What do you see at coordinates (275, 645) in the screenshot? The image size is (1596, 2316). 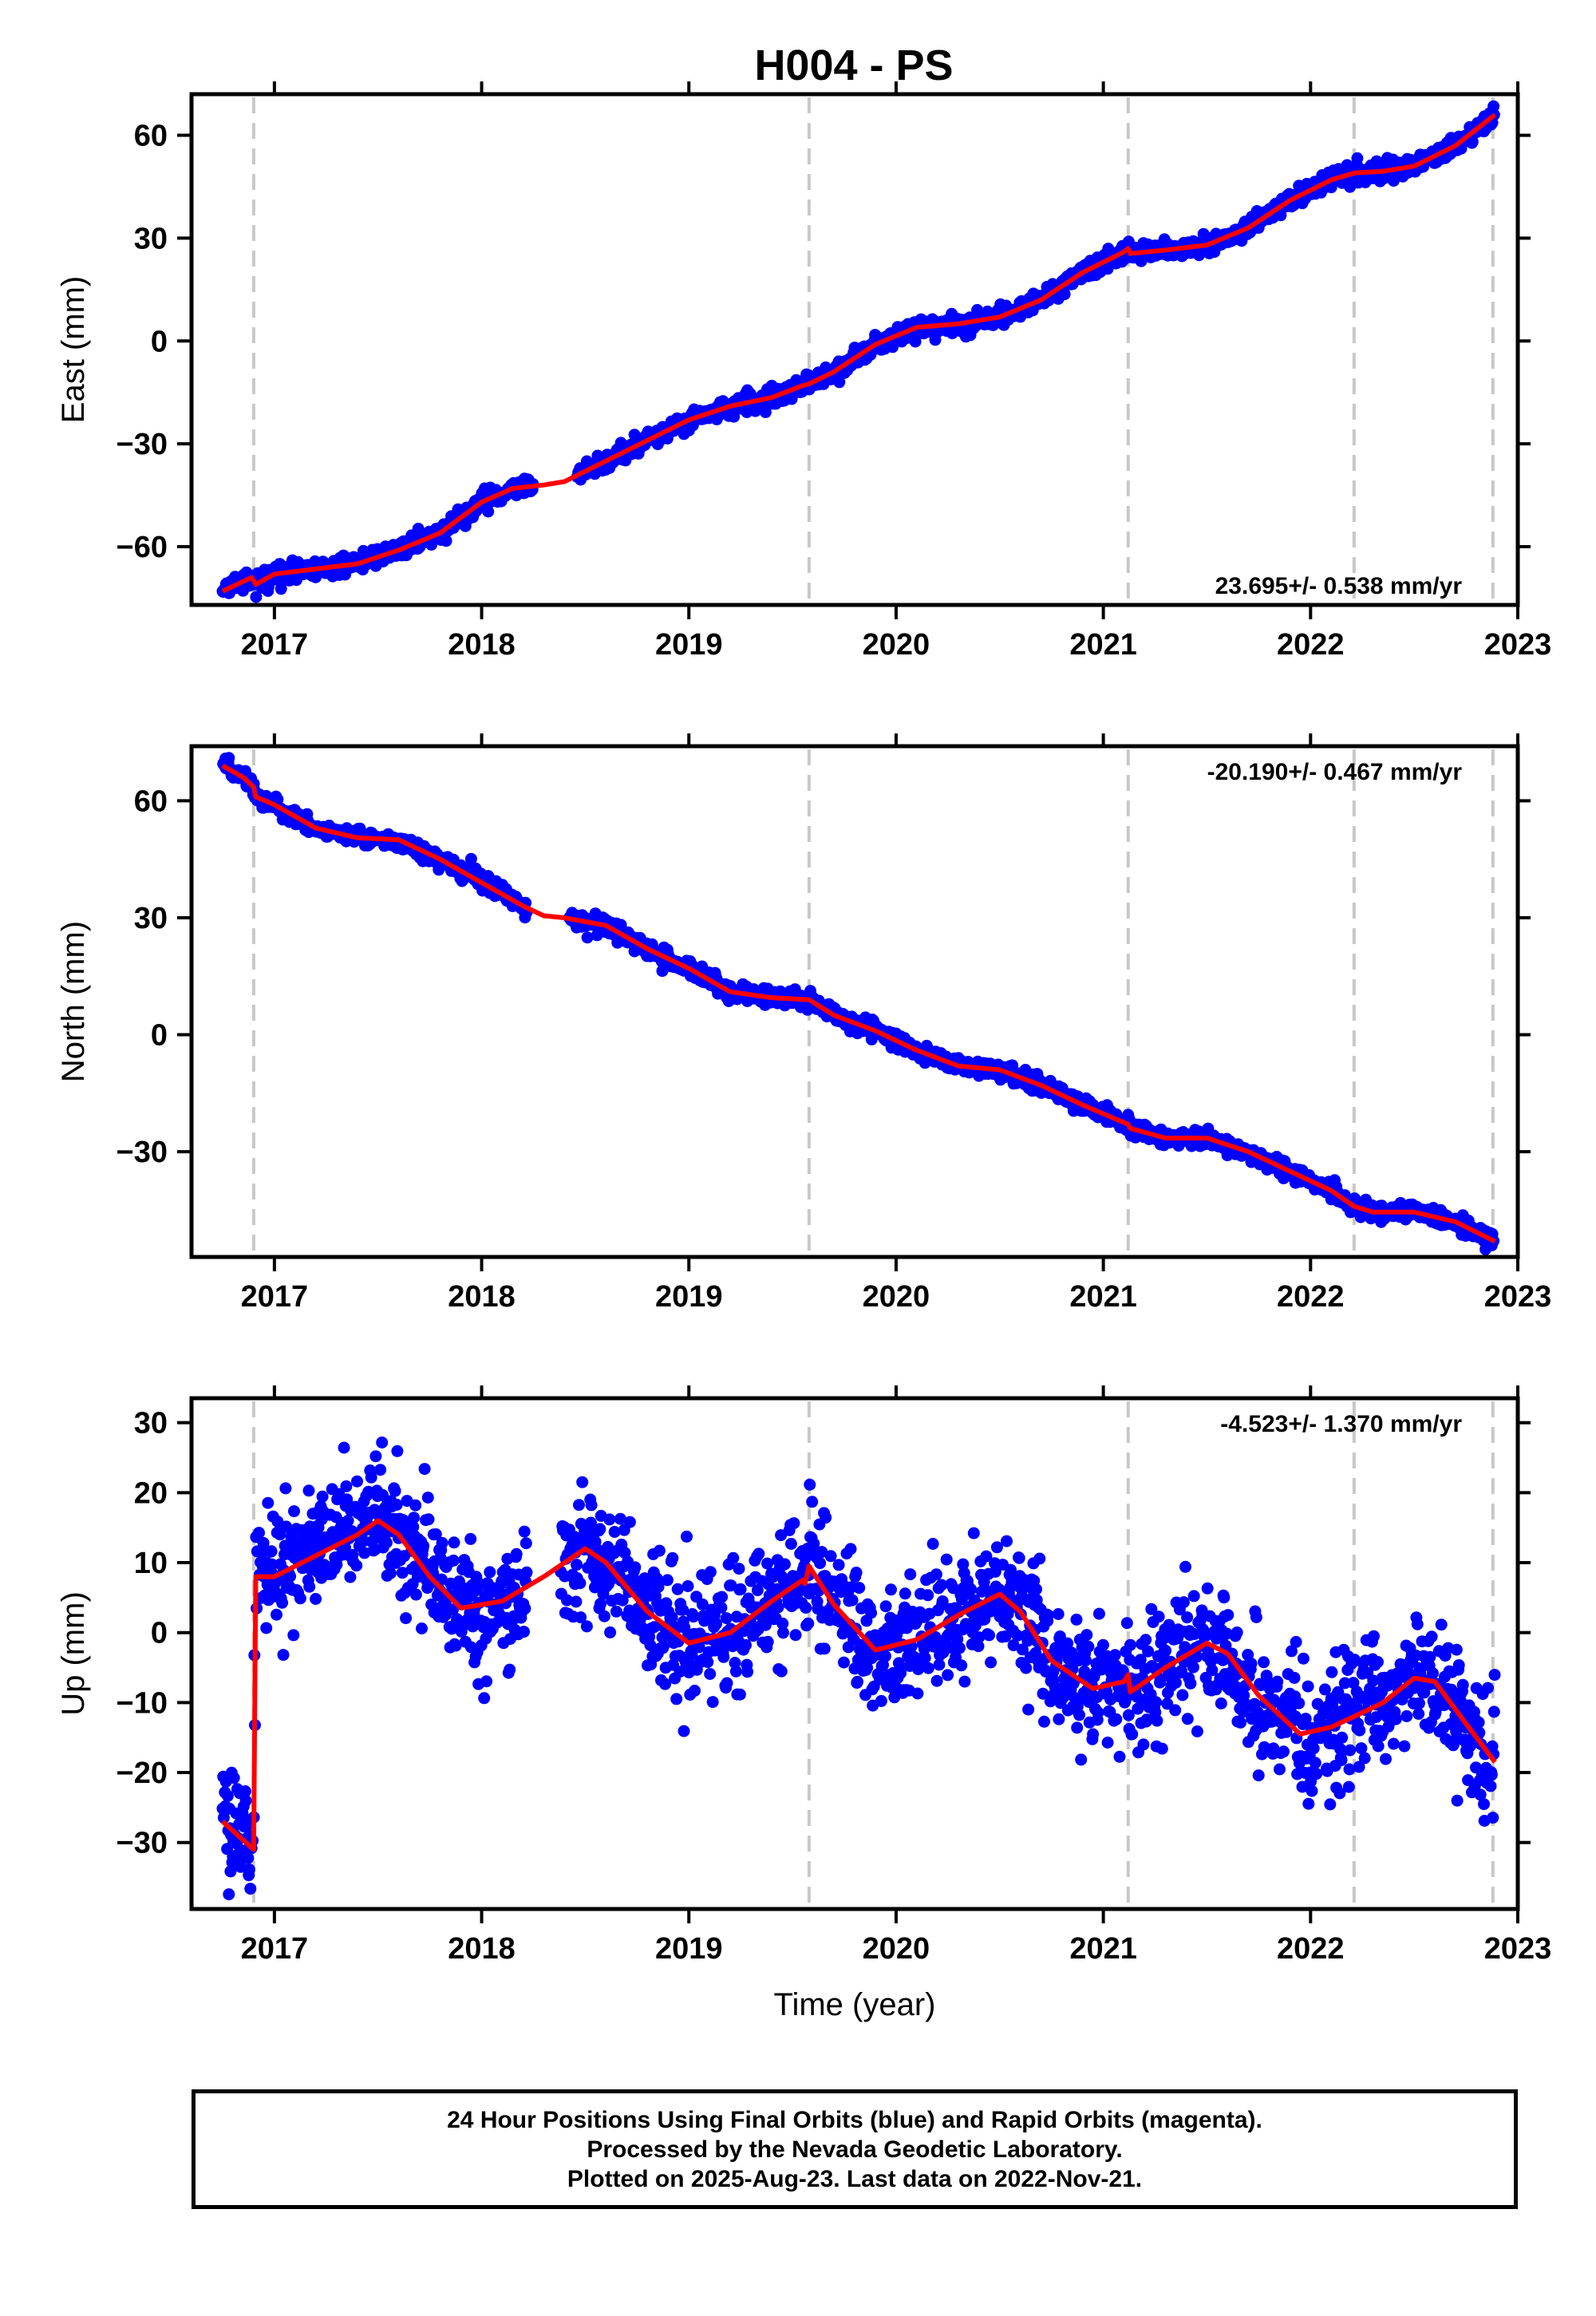 I see `x-tick-label: 2017` at bounding box center [275, 645].